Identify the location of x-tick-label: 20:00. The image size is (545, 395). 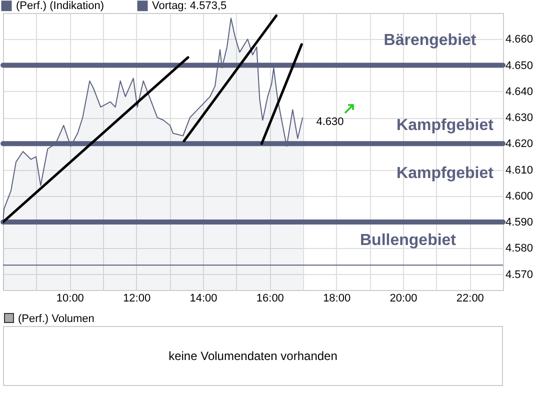
(404, 298).